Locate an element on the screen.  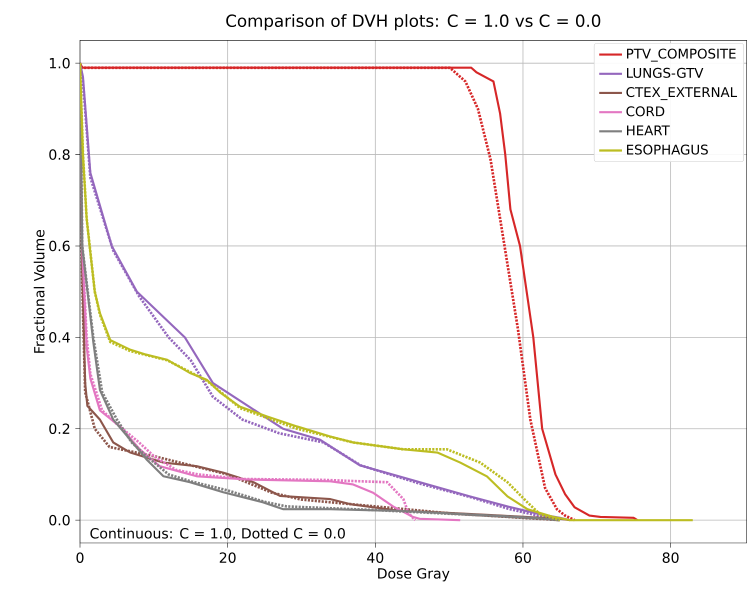
x-tick-label: 80 is located at coordinates (670, 557).